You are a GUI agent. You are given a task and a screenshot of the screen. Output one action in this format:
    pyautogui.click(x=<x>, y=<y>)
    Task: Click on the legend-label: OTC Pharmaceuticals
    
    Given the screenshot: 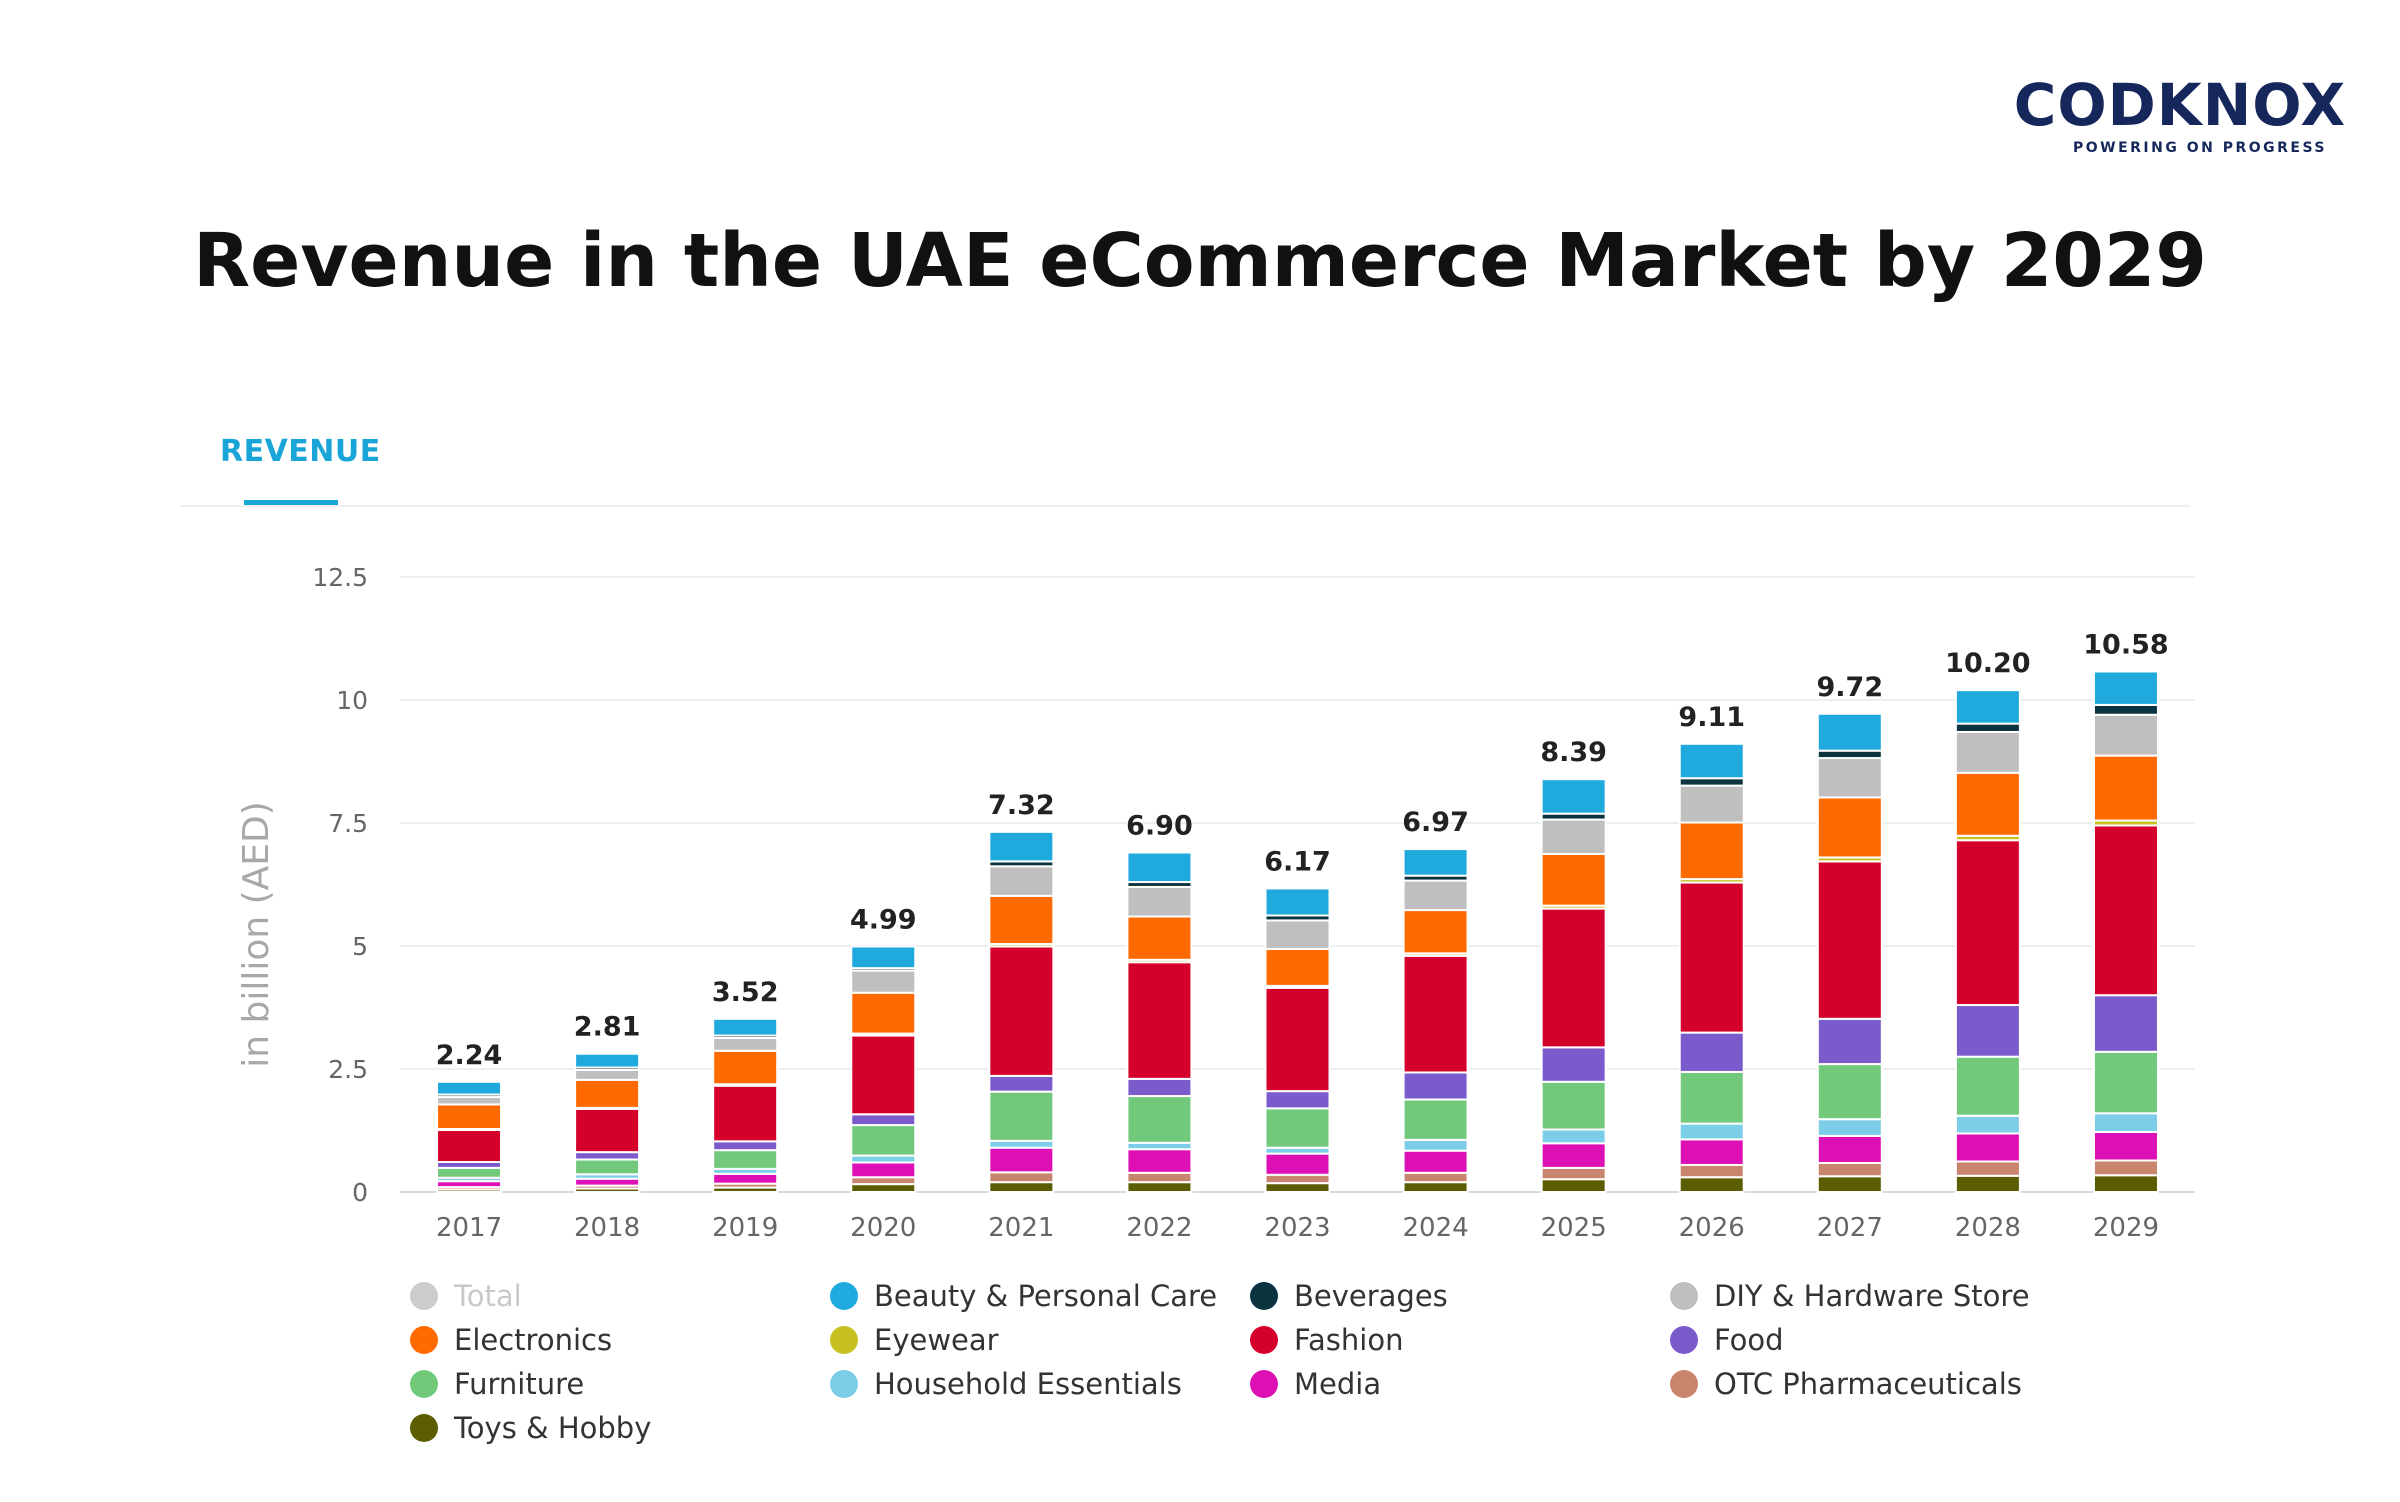 What is the action you would take?
    pyautogui.click(x=1868, y=1384)
    